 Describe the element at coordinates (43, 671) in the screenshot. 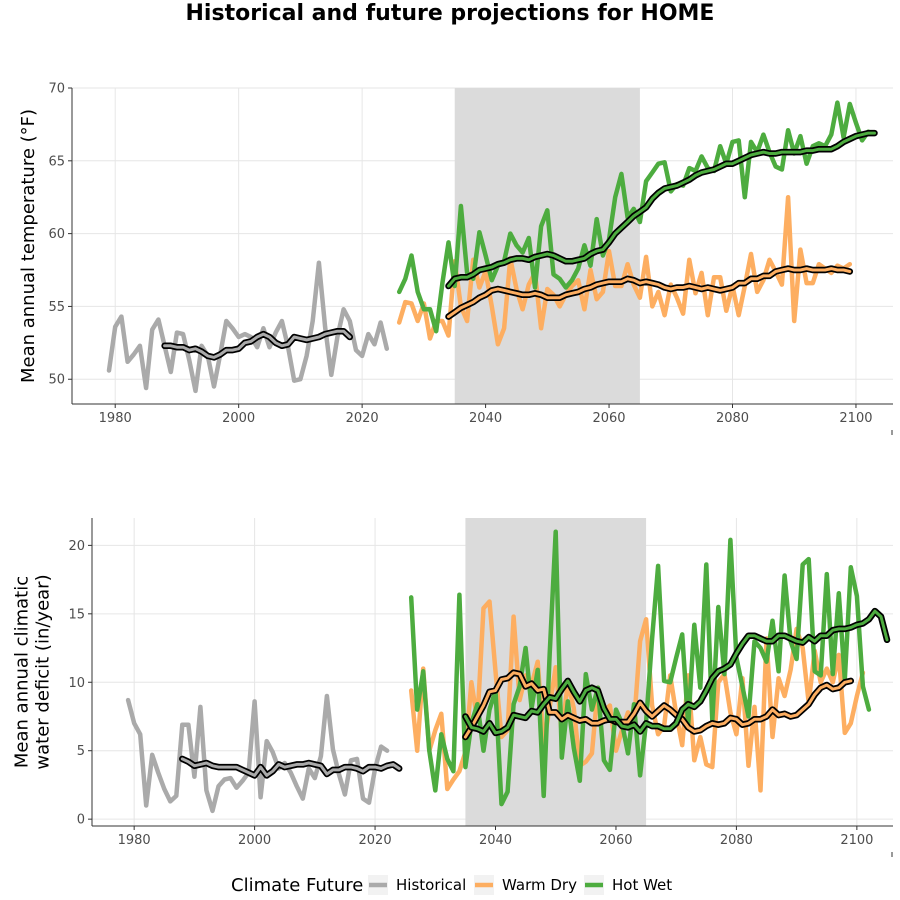

I see `y-axis-label-line: water deficit (in/year)` at that location.